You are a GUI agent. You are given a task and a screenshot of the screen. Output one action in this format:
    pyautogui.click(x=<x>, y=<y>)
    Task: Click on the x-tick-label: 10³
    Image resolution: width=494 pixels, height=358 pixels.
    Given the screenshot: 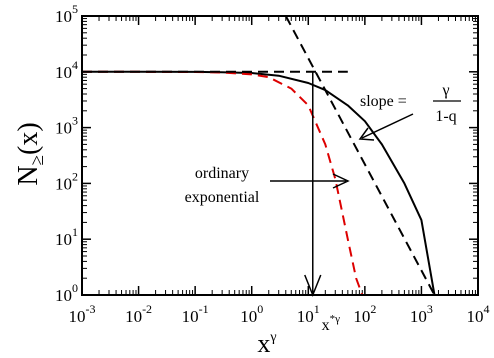 What is the action you would take?
    pyautogui.click(x=421, y=314)
    